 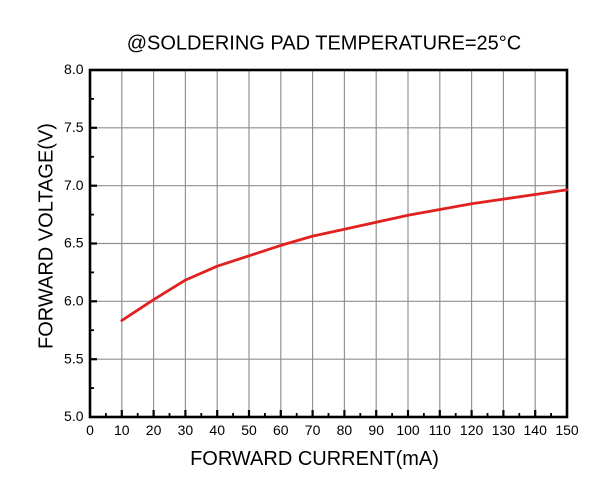 What do you see at coordinates (74, 69) in the screenshot?
I see `svg-text: 8.0` at bounding box center [74, 69].